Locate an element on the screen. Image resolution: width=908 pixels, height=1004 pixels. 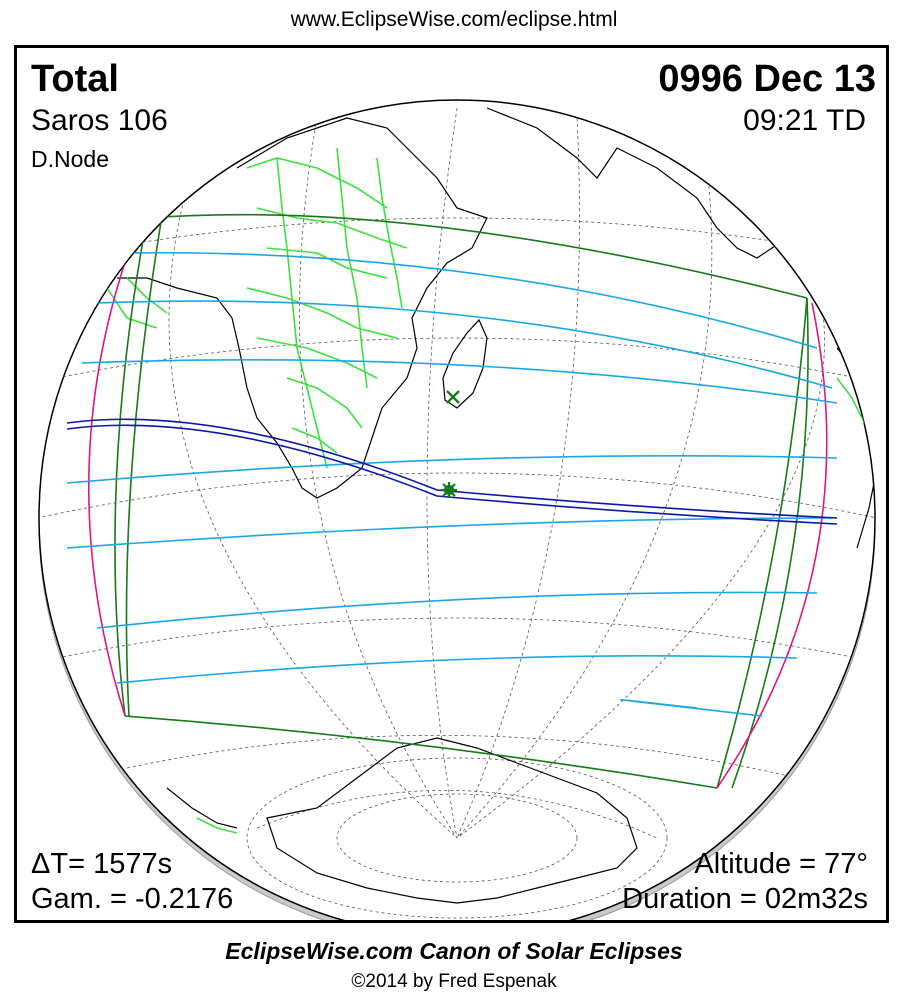
arabia-coastline is located at coordinates (637, 183).